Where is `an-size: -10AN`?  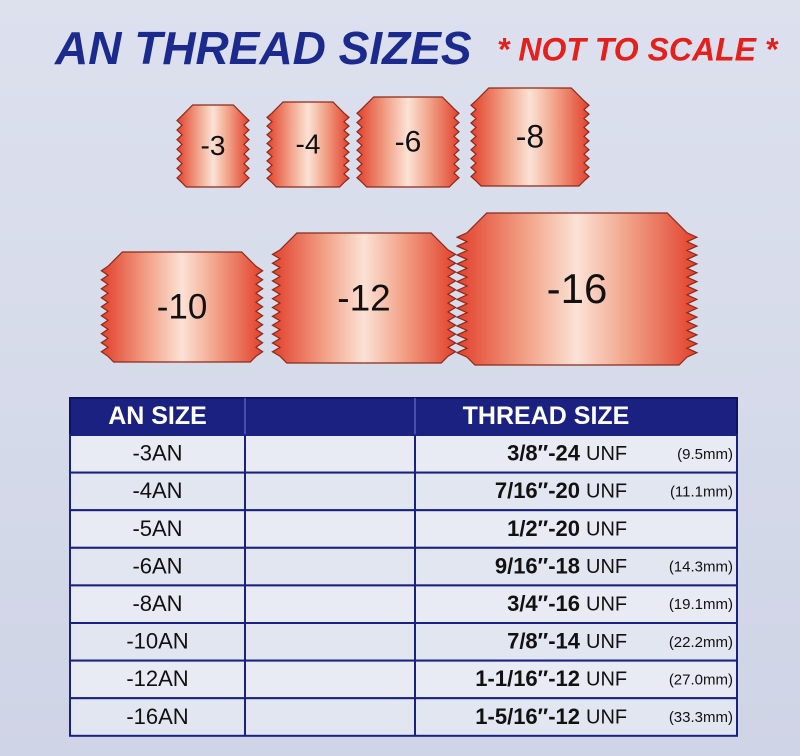
an-size: -10AN is located at coordinates (157, 641).